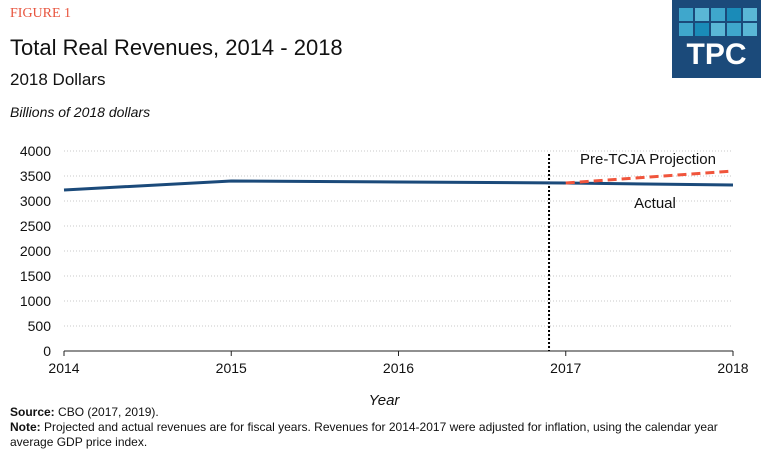 Image resolution: width=761 pixels, height=459 pixels. What do you see at coordinates (35, 151) in the screenshot?
I see `y-tick-label: 4000` at bounding box center [35, 151].